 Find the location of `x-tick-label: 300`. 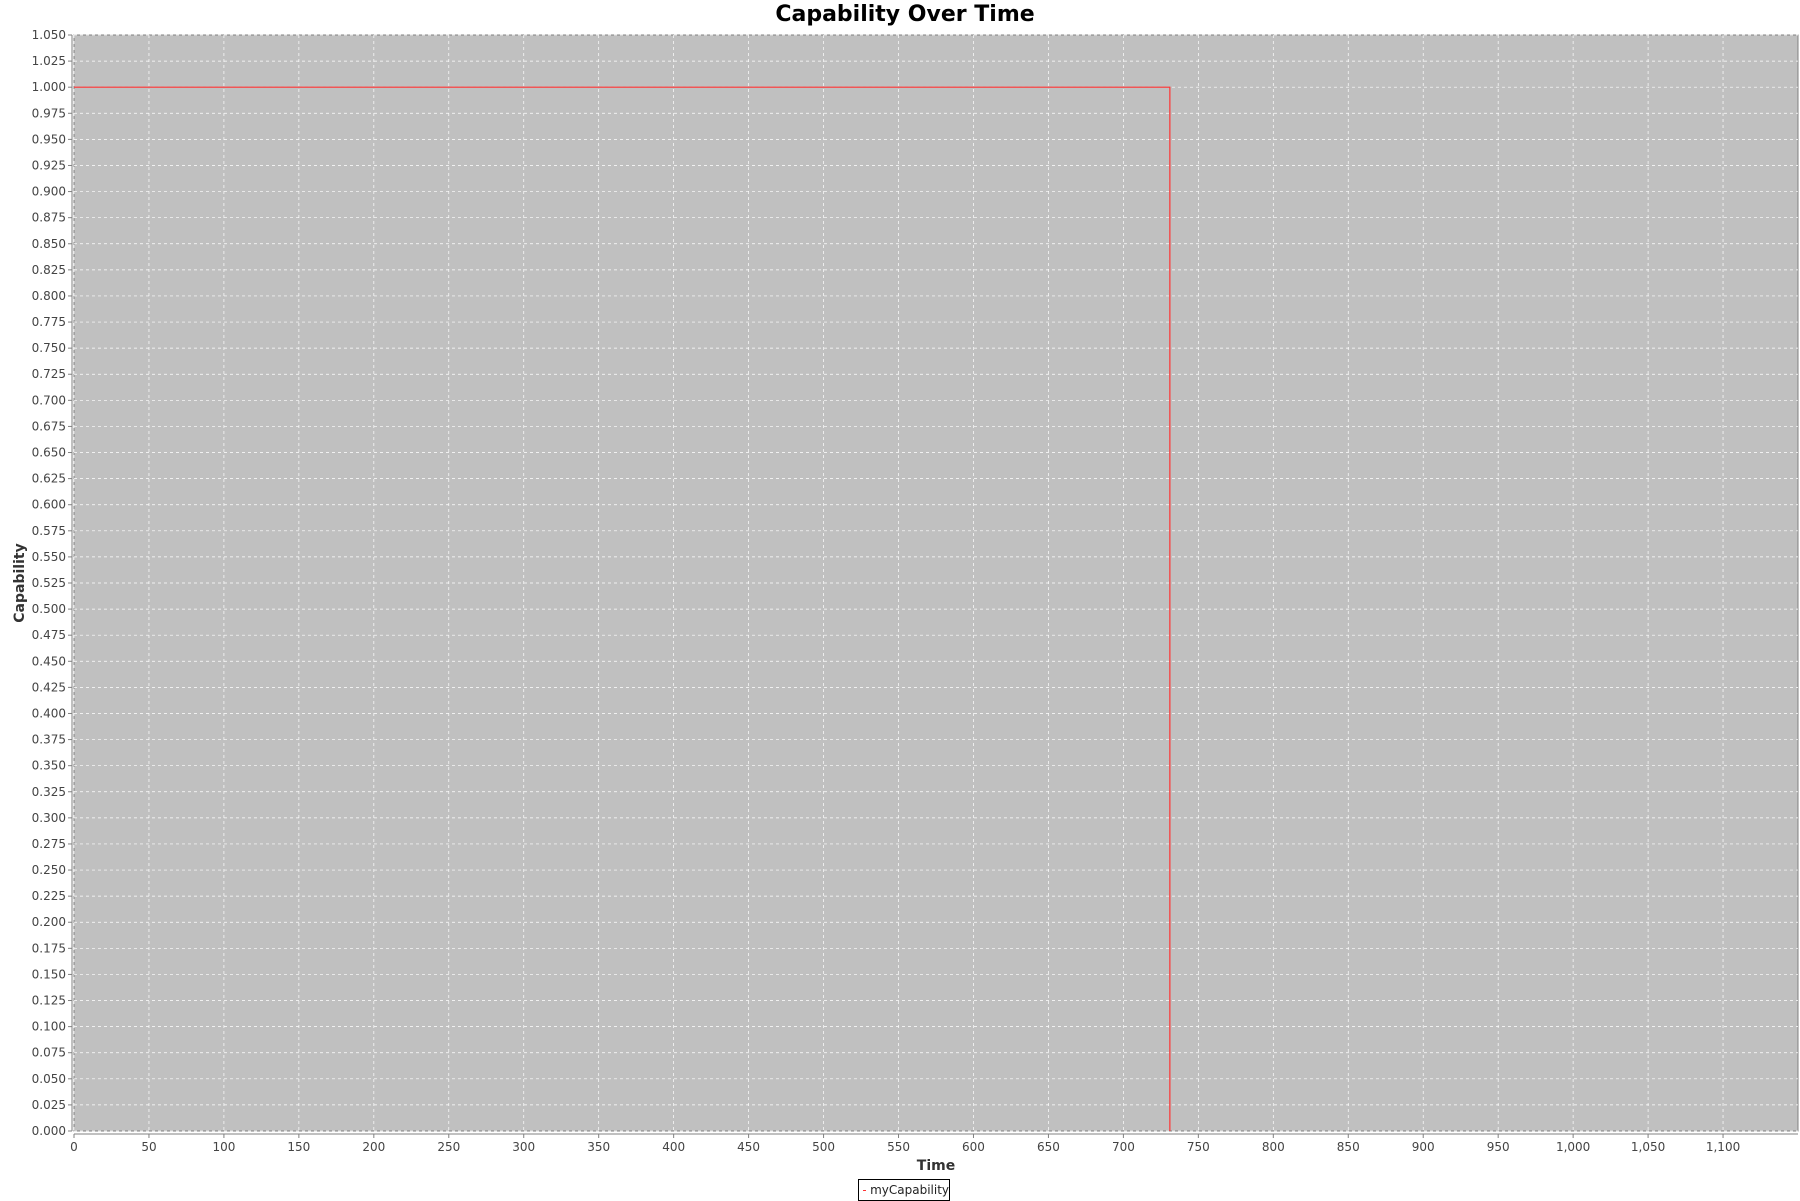

x-tick-label: 300 is located at coordinates (523, 1147).